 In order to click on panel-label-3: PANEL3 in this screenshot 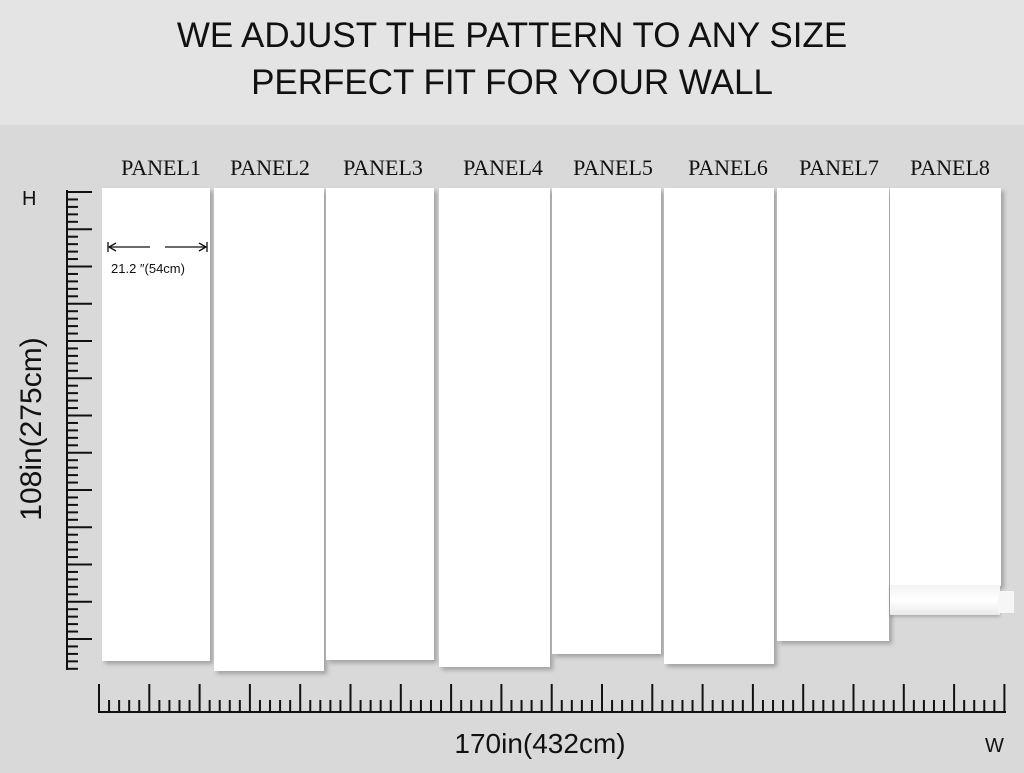, I will do `click(383, 167)`.